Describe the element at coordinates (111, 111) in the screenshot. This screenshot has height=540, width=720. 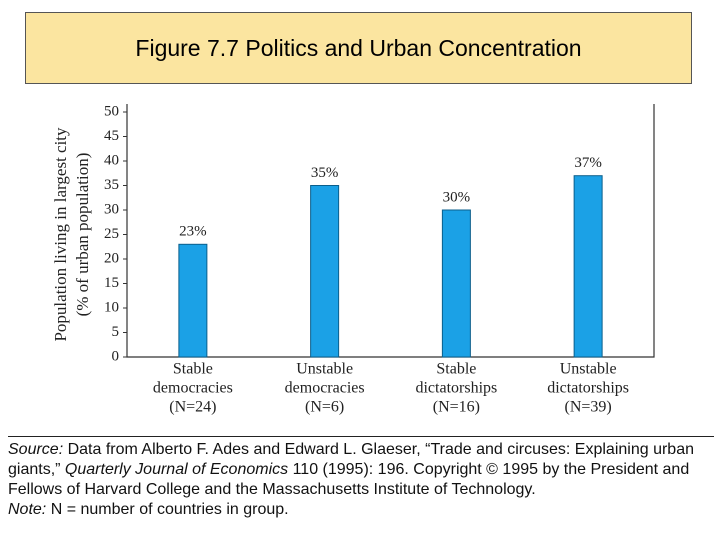
I see `y-tick-label: 50` at that location.